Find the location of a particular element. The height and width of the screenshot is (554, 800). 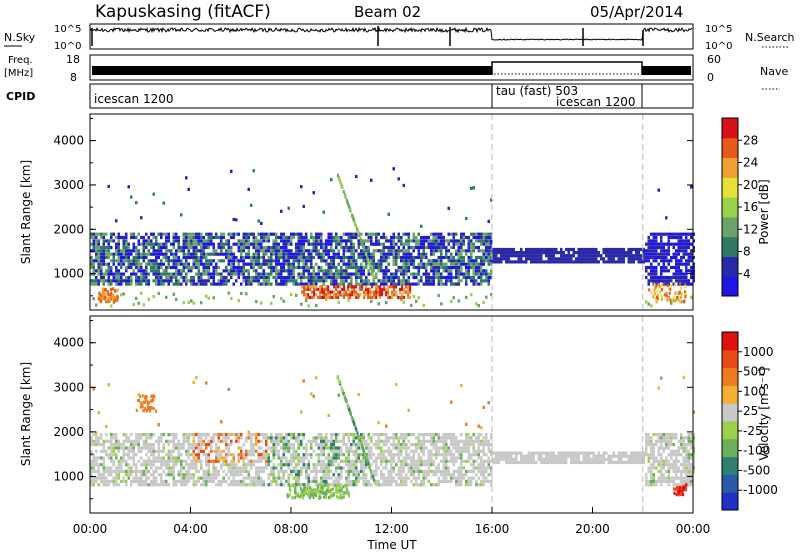

xtick-label: 16:00 is located at coordinates (492, 529).